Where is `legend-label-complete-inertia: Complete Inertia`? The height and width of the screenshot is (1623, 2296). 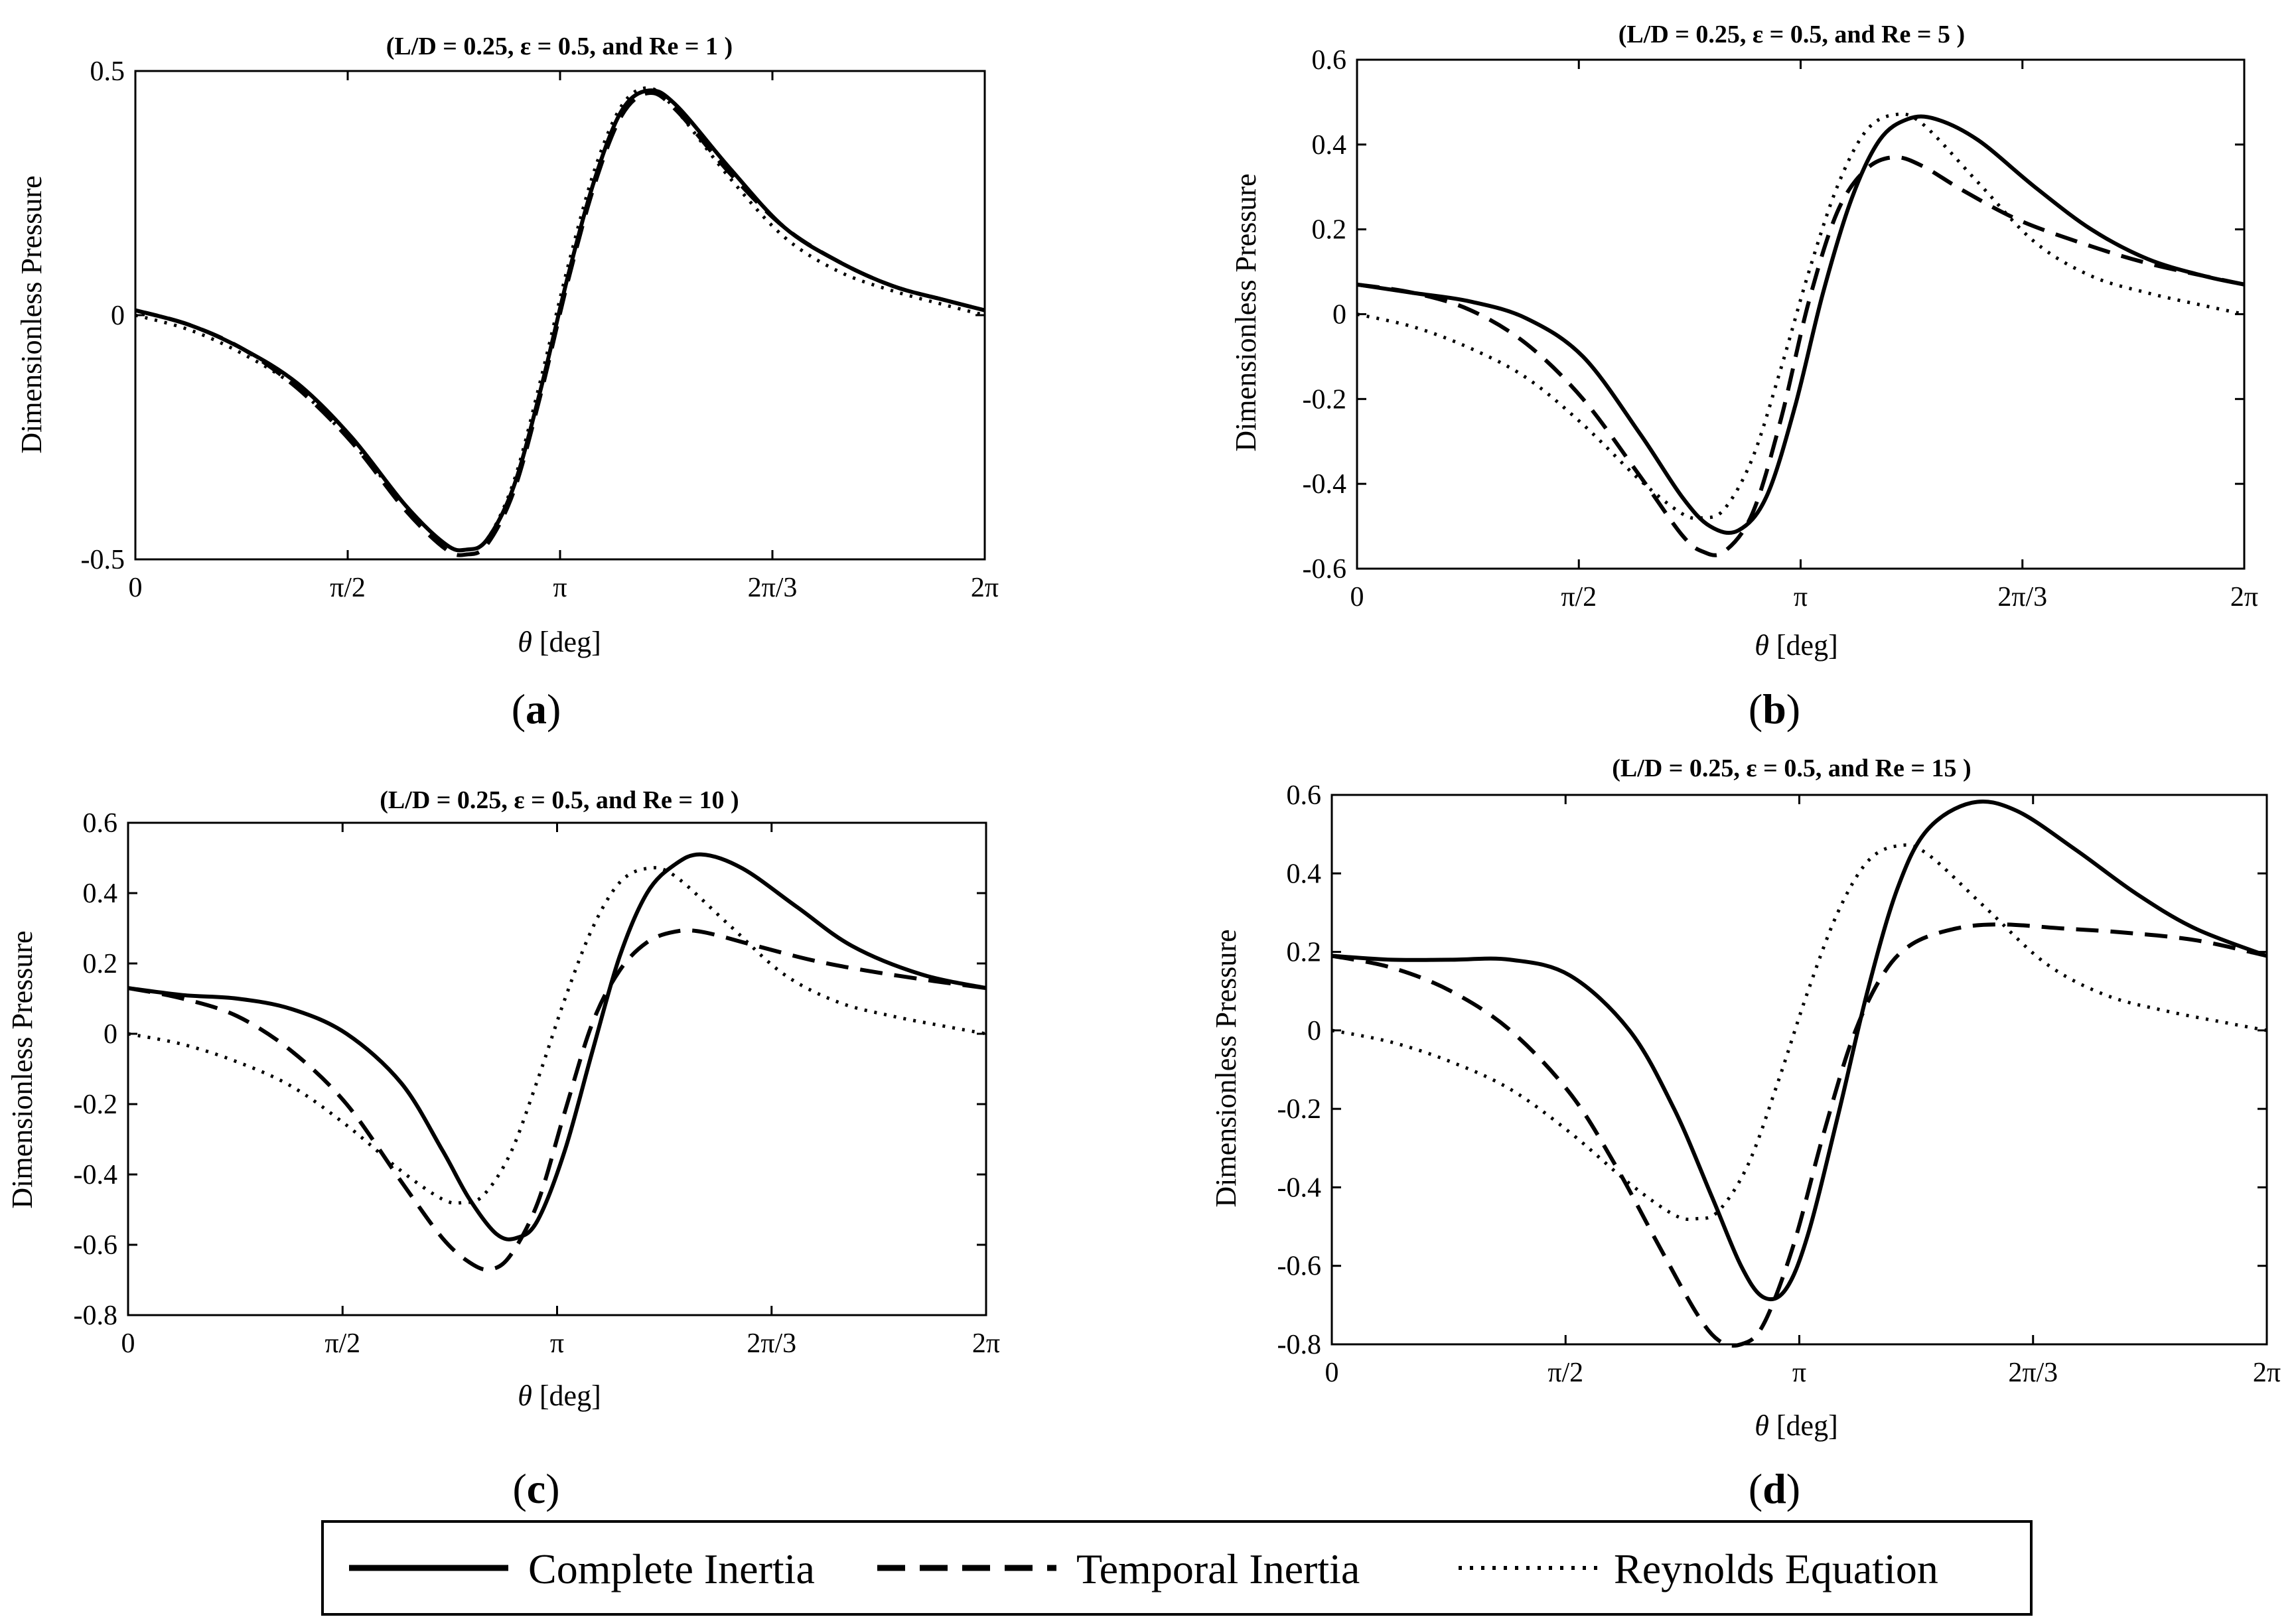
legend-label-complete-inertia: Complete Inertia is located at coordinates (671, 1568).